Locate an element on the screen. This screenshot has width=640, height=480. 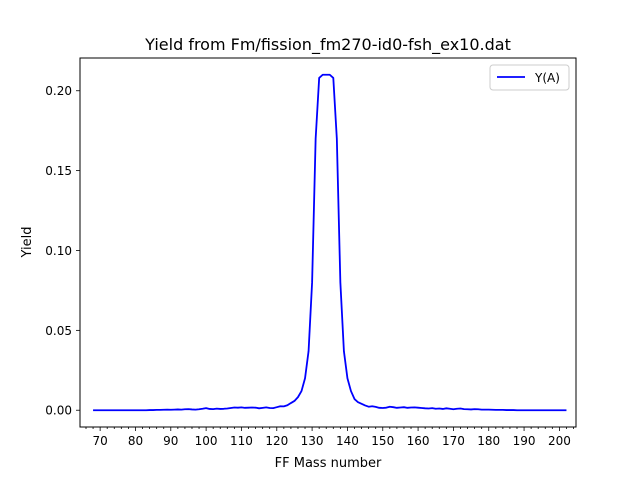
x-tick-label: 140 is located at coordinates (347, 441).